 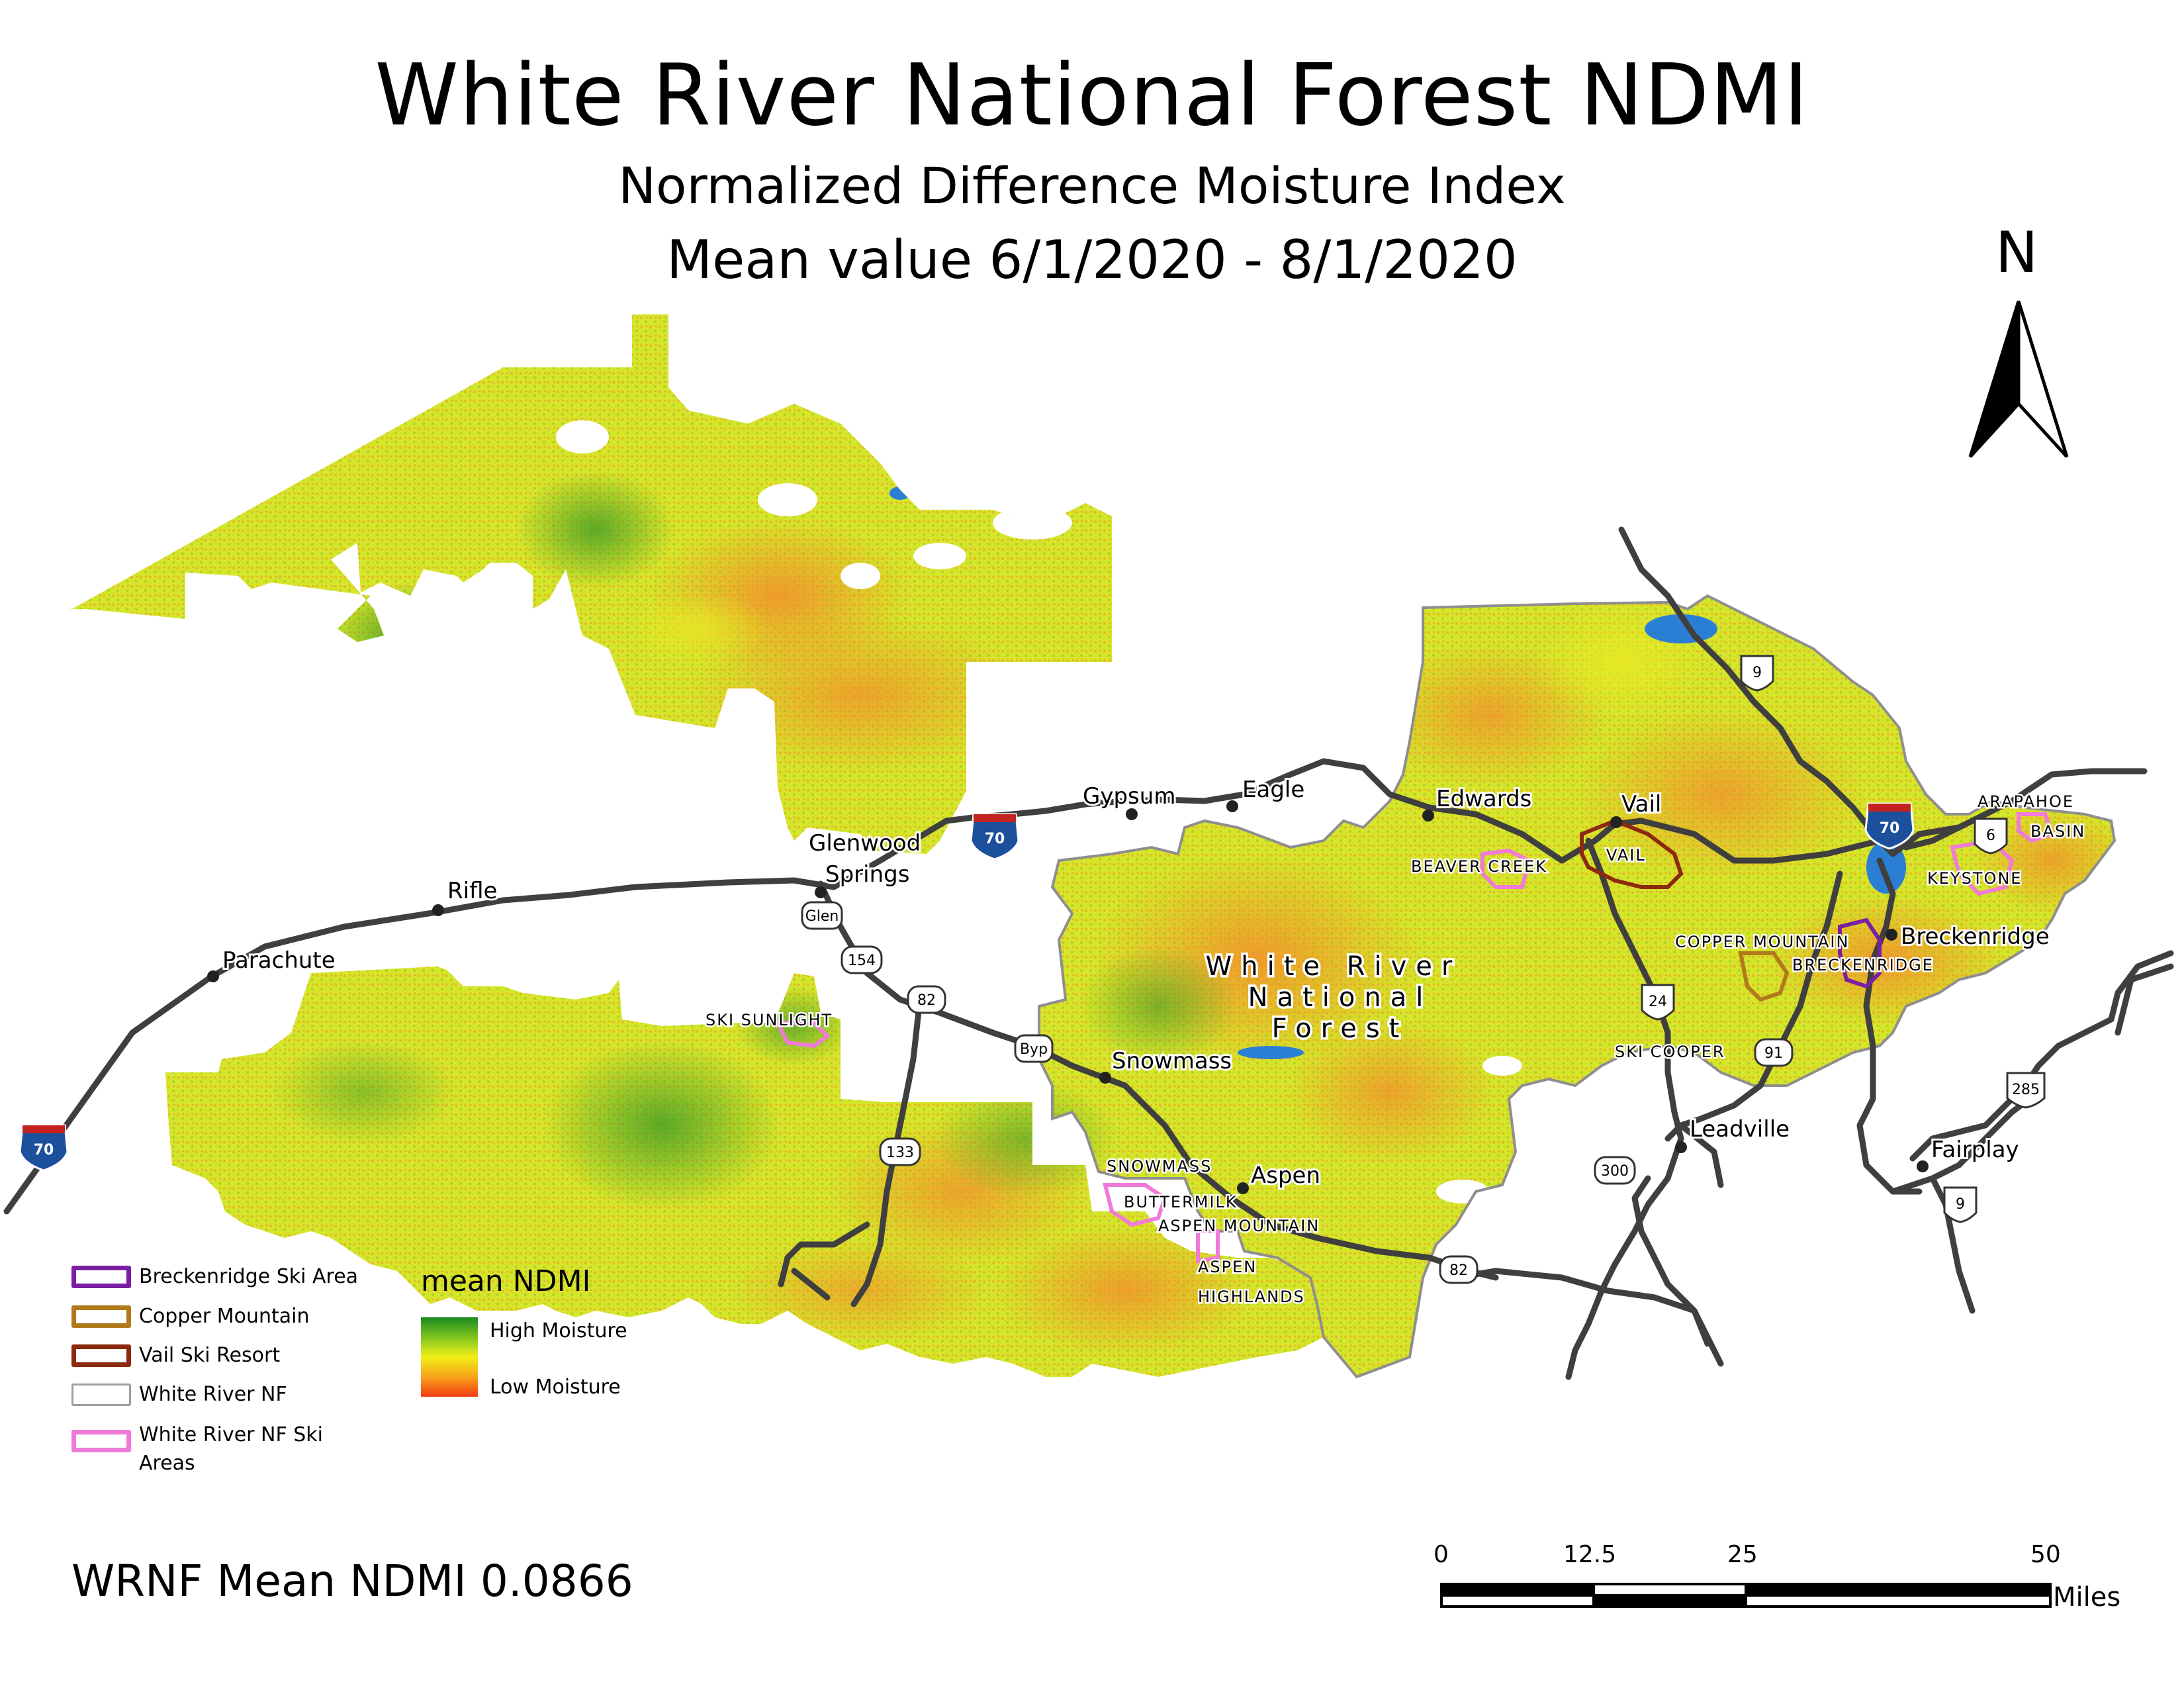 I want to click on breckenridge-label: Breckenridge, so click(x=1976, y=936).